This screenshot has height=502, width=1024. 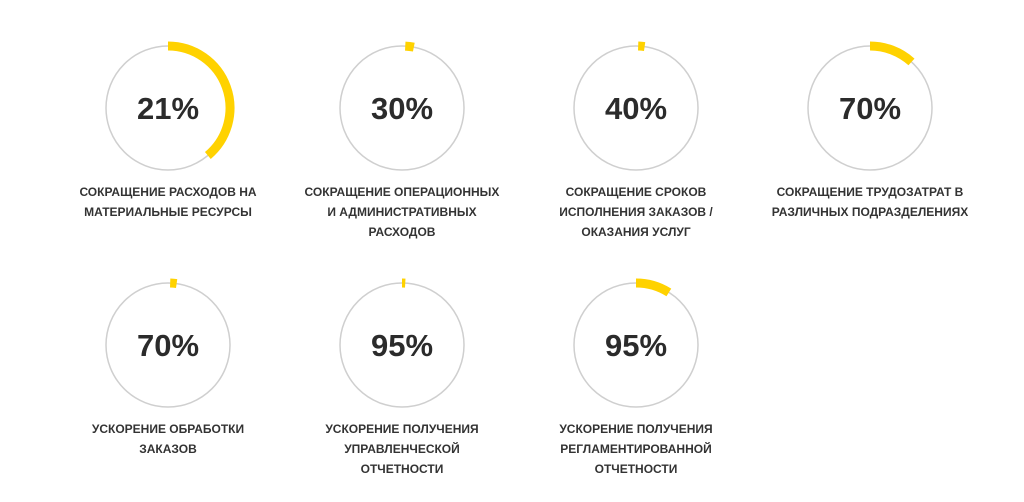 I want to click on metric-label: СОКРАЩЕНИЕ ОПЕРАЦИОННЫХ, so click(x=402, y=192).